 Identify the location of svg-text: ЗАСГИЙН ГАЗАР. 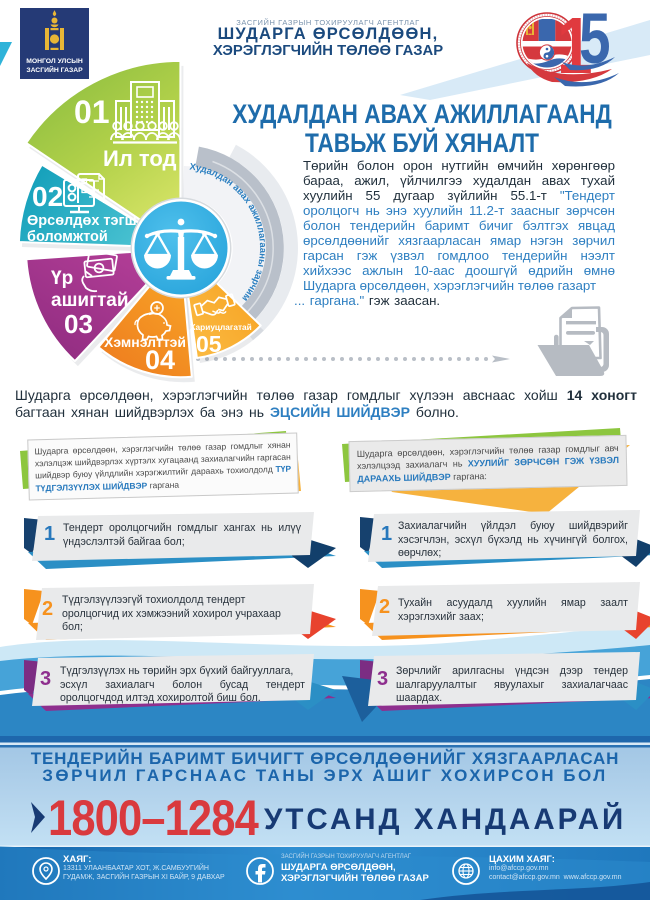
(54, 69).